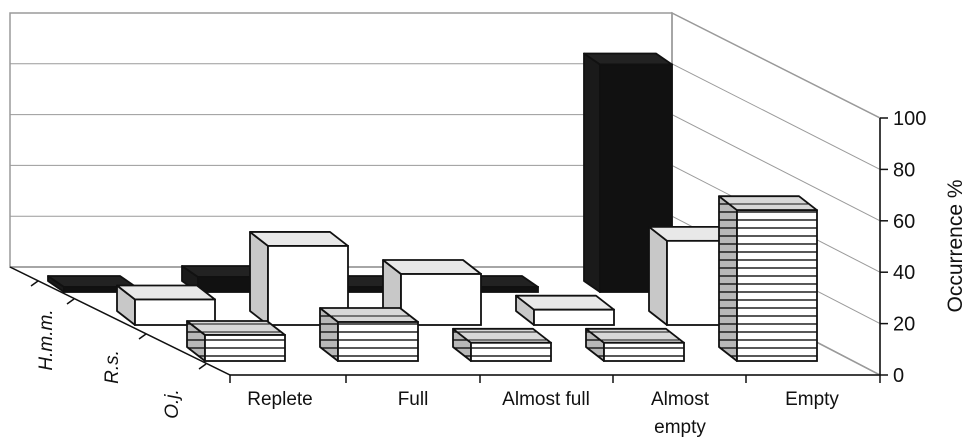 The height and width of the screenshot is (442, 973). What do you see at coordinates (280, 399) in the screenshot?
I see `category-label: Replete` at bounding box center [280, 399].